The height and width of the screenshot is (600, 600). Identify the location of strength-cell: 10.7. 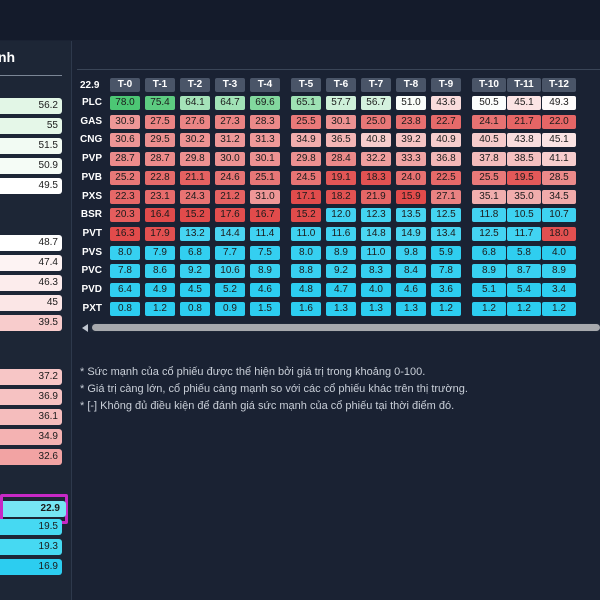
(559, 215).